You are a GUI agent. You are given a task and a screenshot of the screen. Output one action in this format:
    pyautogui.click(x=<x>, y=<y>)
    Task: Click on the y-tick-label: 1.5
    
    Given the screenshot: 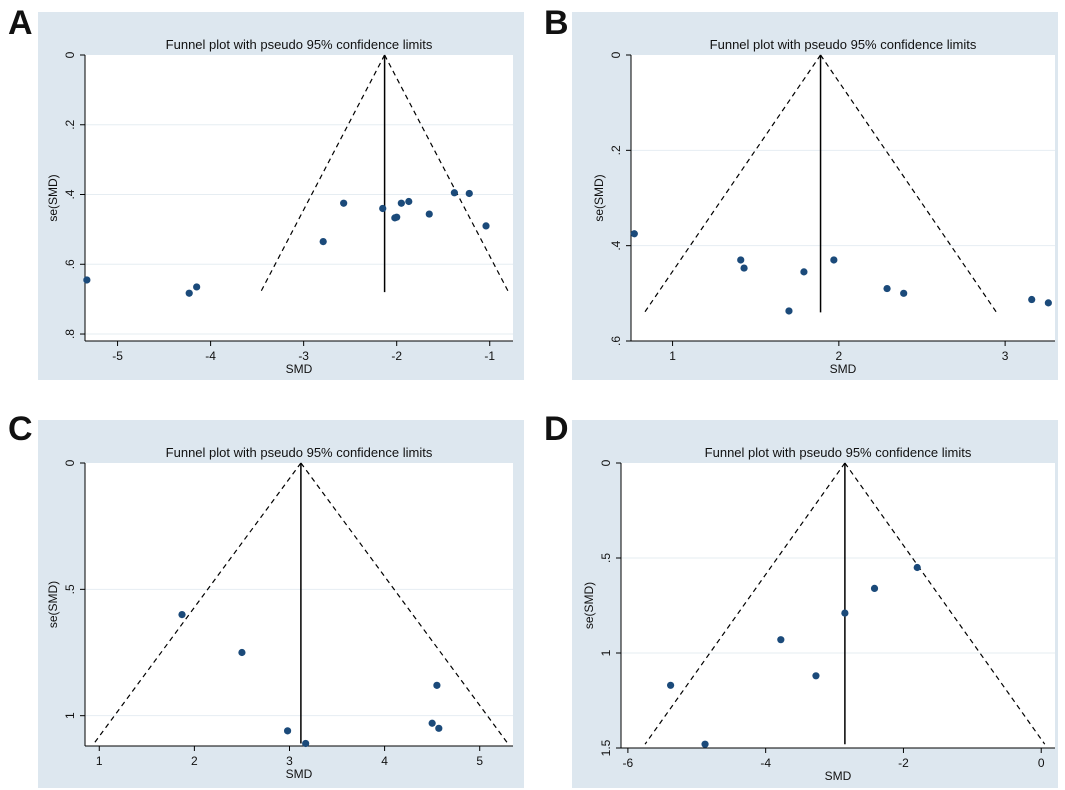 What is the action you would take?
    pyautogui.click(x=606, y=747)
    